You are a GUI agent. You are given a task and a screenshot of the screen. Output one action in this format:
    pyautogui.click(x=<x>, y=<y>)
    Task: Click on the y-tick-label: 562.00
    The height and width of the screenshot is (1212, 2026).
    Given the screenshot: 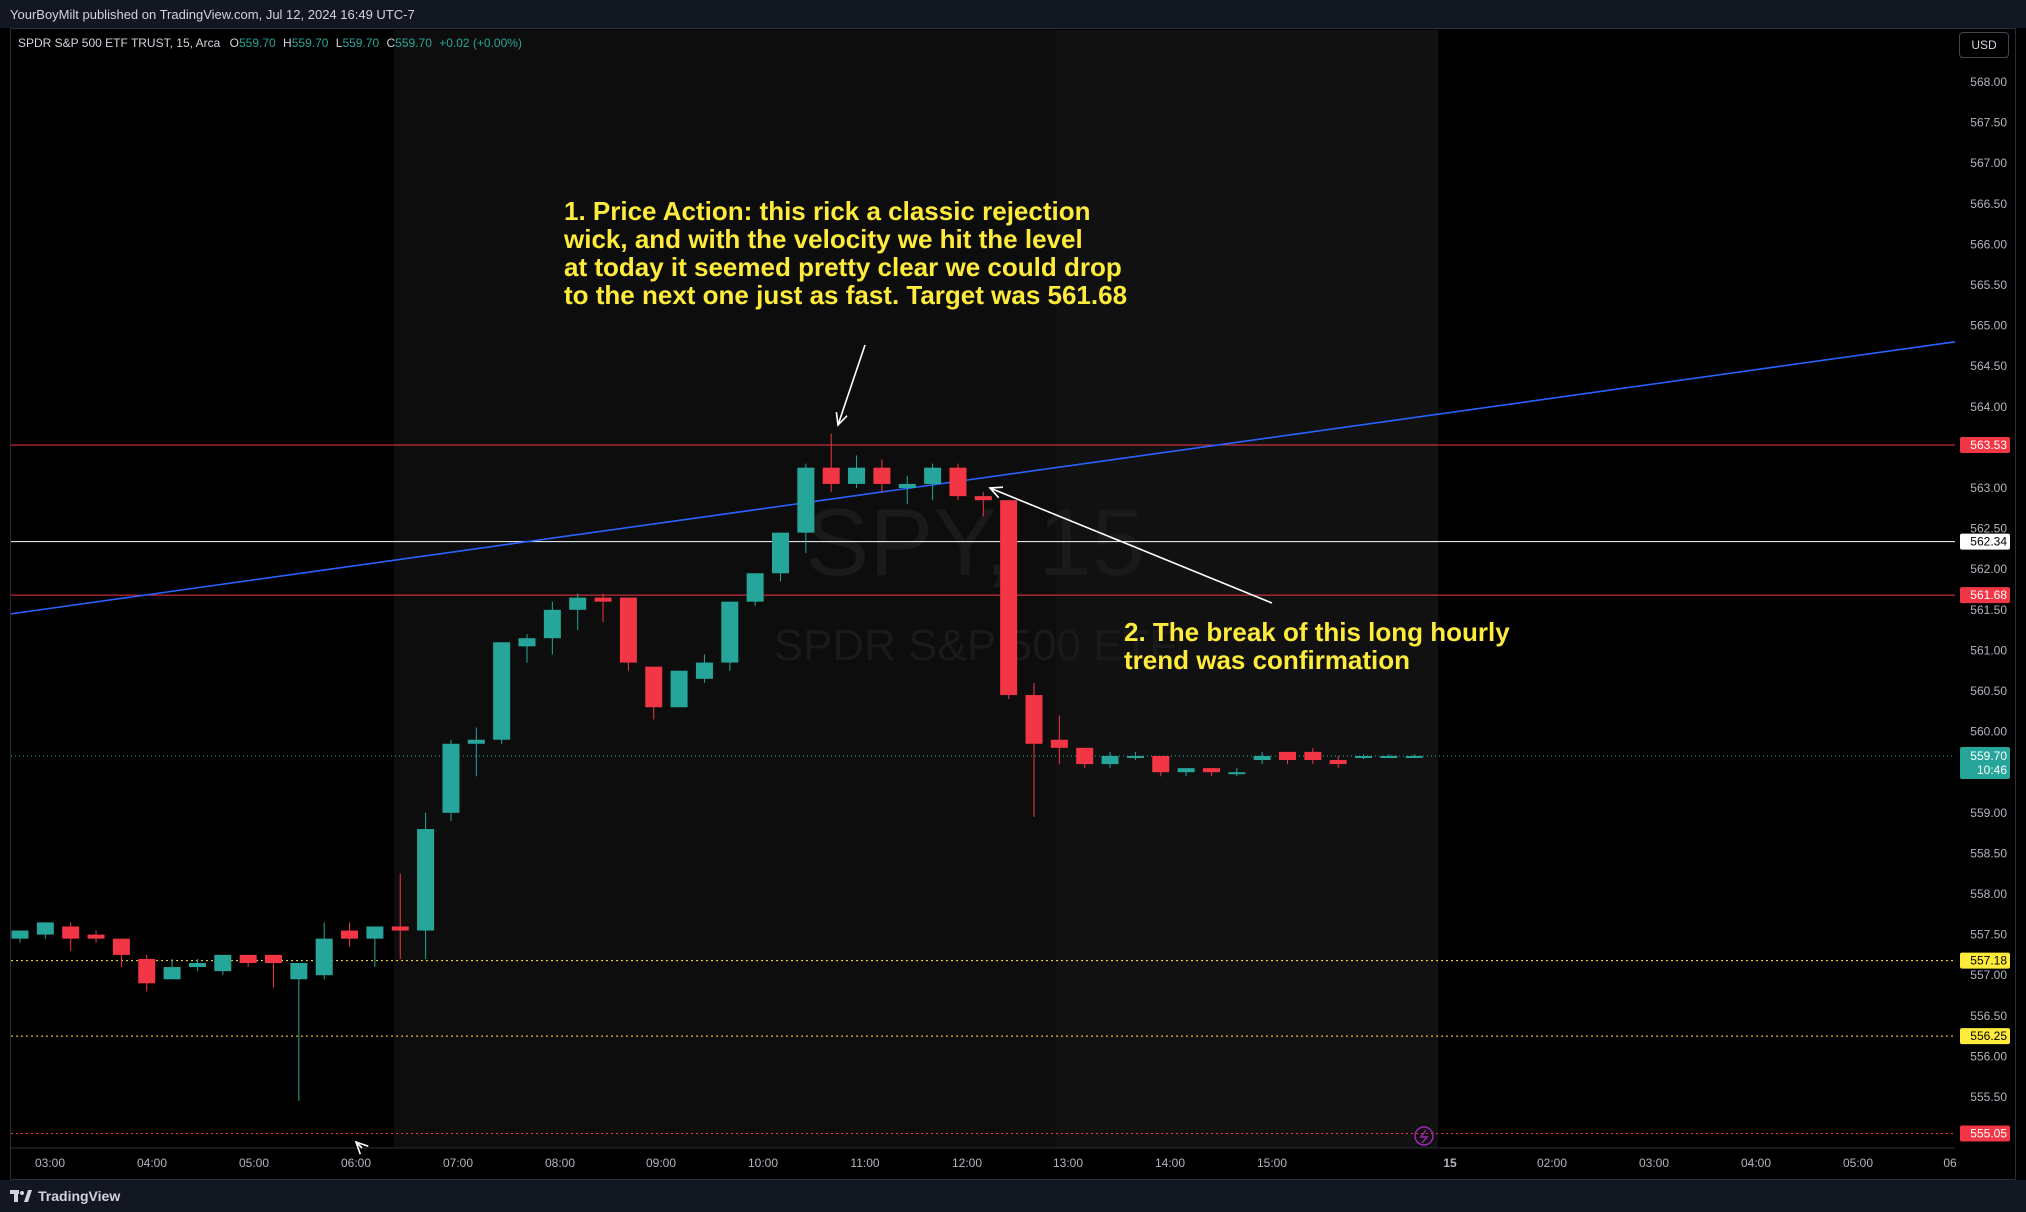 What is the action you would take?
    pyautogui.click(x=1988, y=569)
    